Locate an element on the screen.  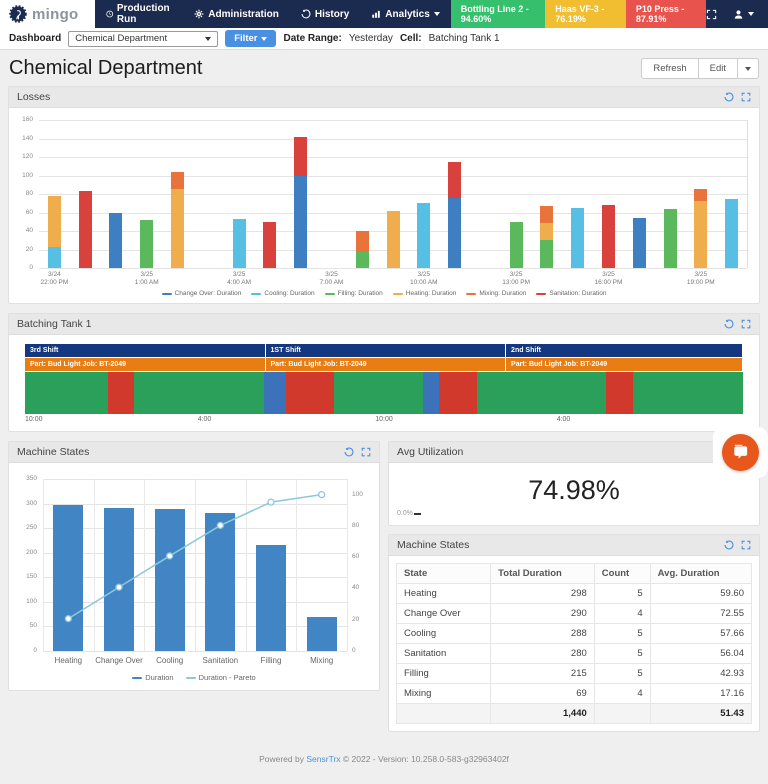
refresh-button: Refresh is located at coordinates (670, 68).